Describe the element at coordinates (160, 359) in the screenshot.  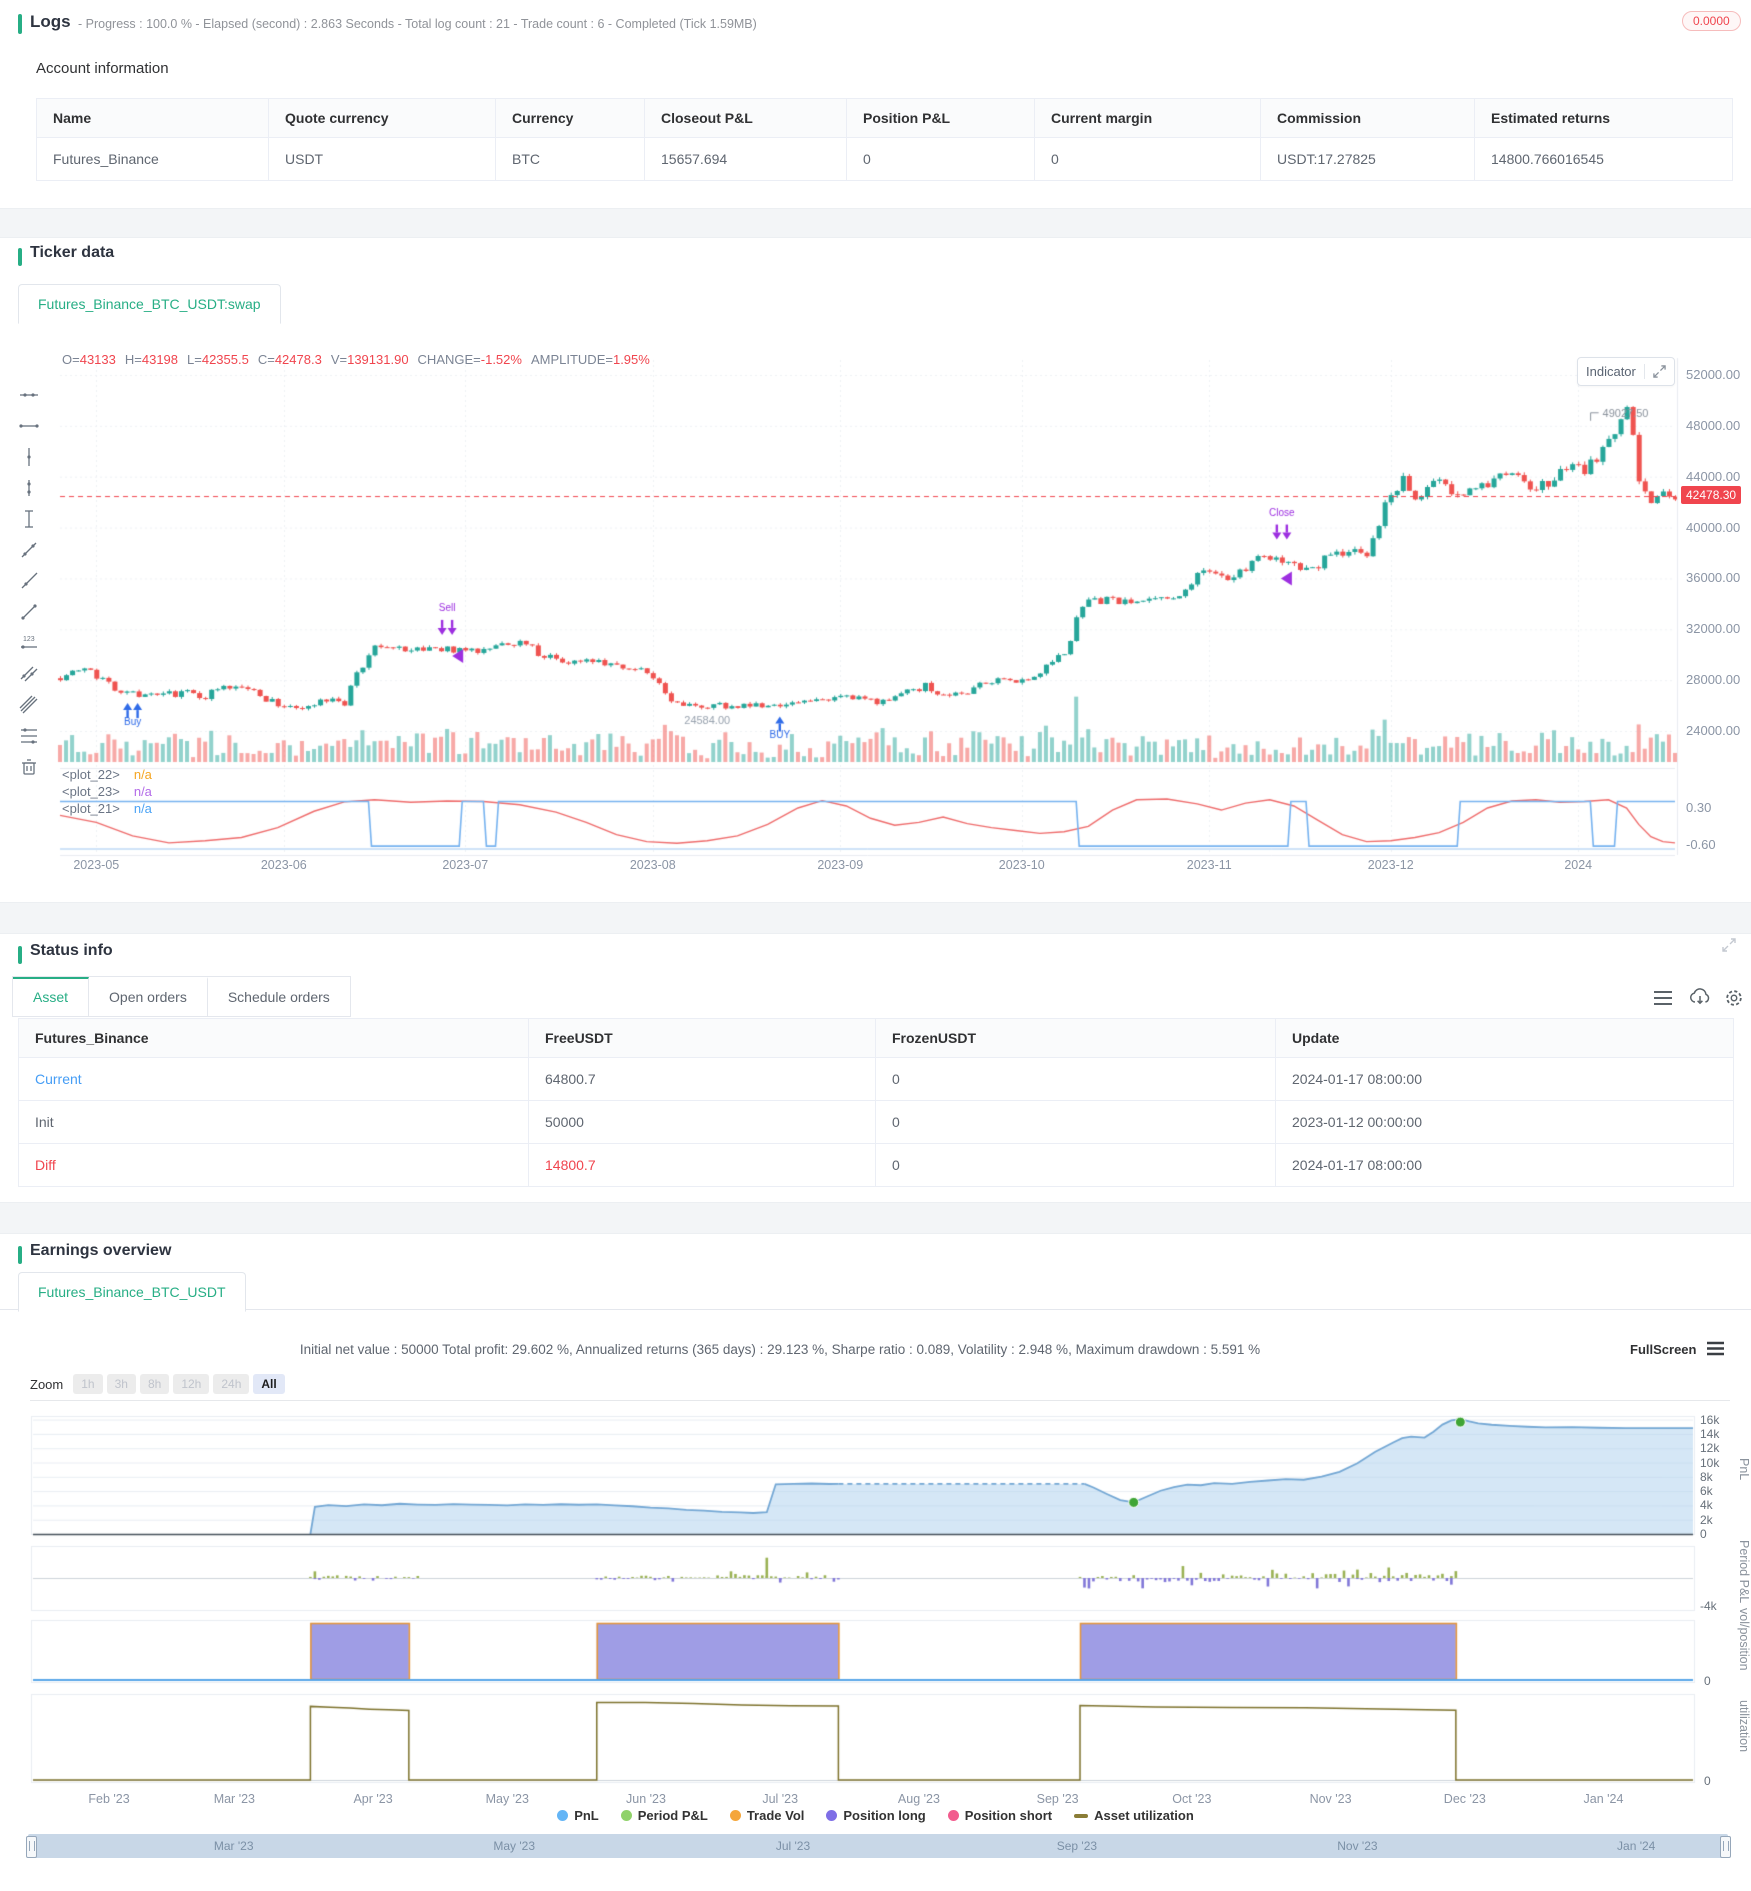
I see `ohlc-value: 43198` at that location.